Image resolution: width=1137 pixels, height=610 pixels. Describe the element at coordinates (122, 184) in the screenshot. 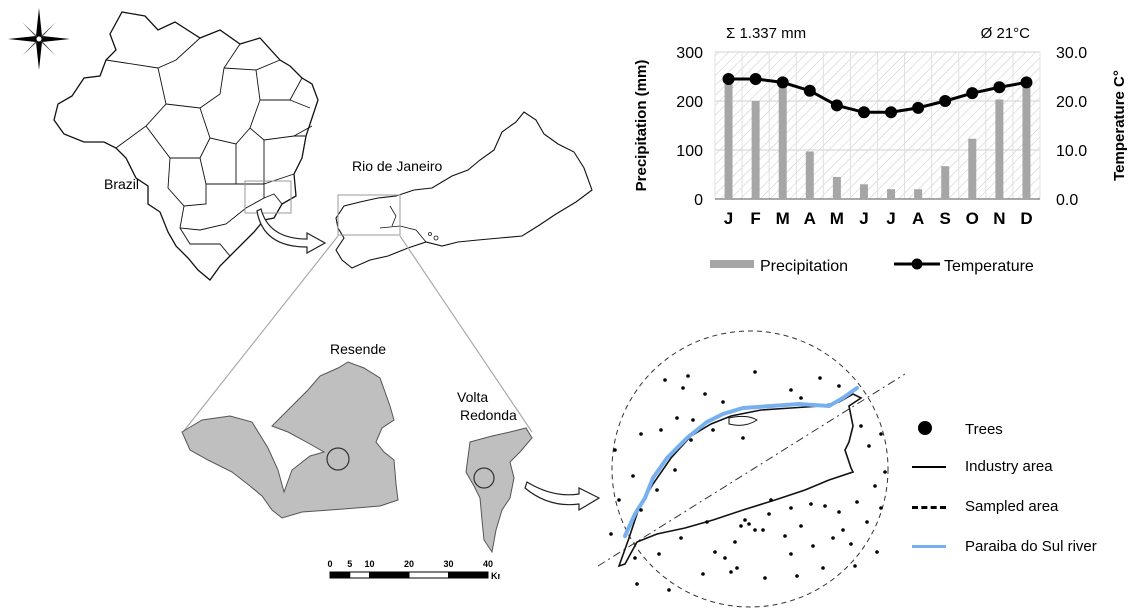

I see `brazil-label: Brazil` at that location.